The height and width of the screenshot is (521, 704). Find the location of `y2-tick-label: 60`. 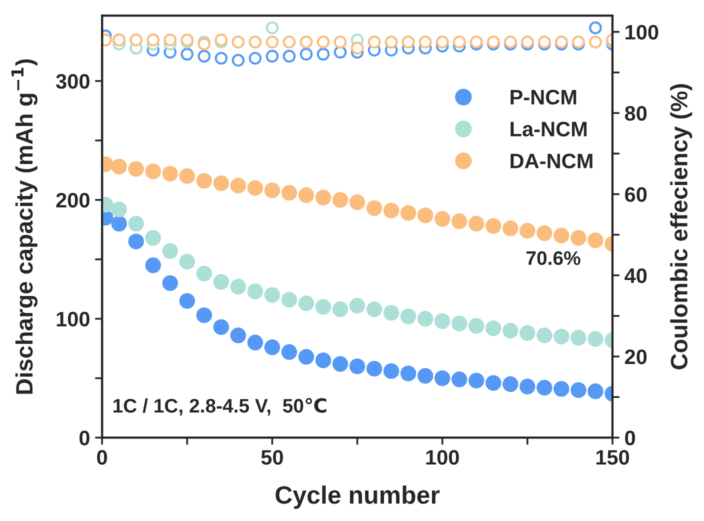

y2-tick-label: 60 is located at coordinates (636, 194).